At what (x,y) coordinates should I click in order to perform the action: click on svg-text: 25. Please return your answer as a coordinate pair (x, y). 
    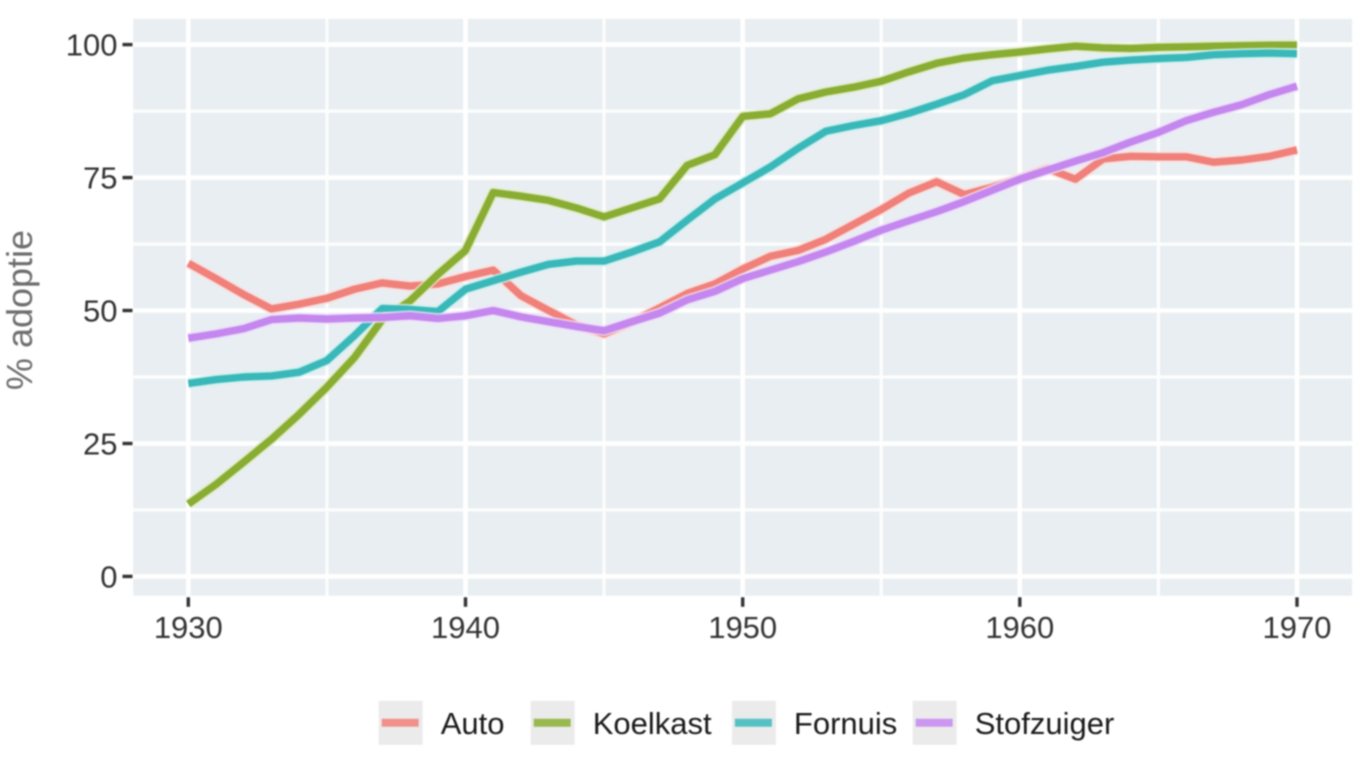
    Looking at the image, I should click on (100, 444).